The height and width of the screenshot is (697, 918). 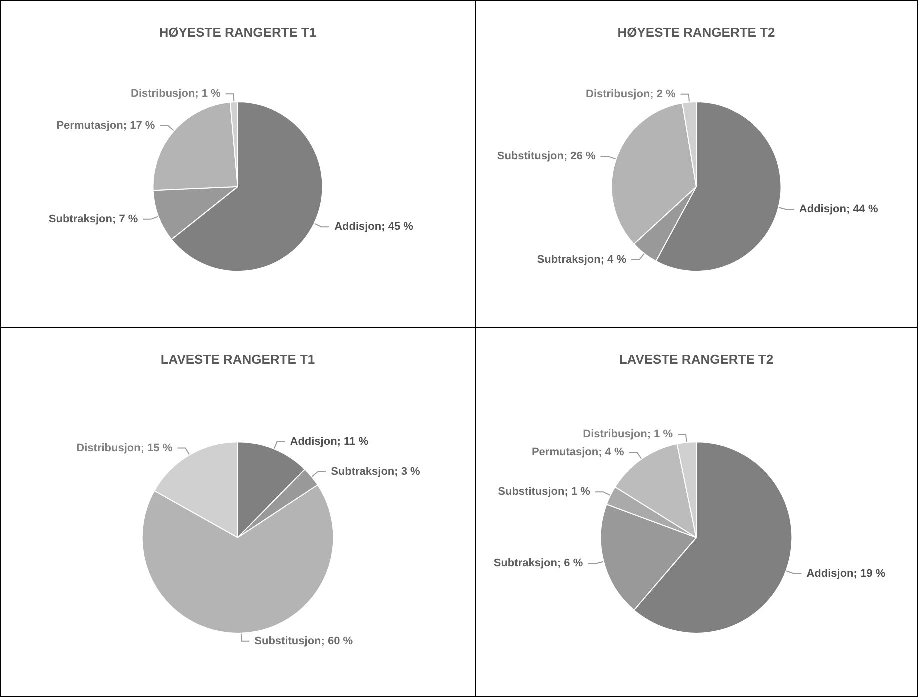 I want to click on chart-title: HØYESTE RANGERTE T2, so click(x=697, y=32).